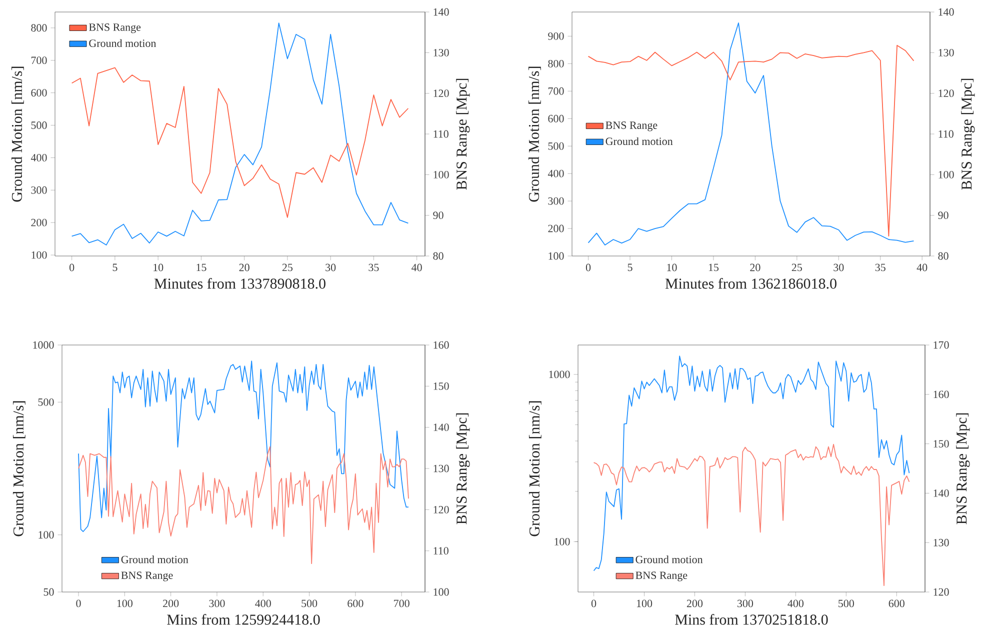 The height and width of the screenshot is (635, 992). What do you see at coordinates (49, 592) in the screenshot?
I see `y-tick-label: 50` at bounding box center [49, 592].